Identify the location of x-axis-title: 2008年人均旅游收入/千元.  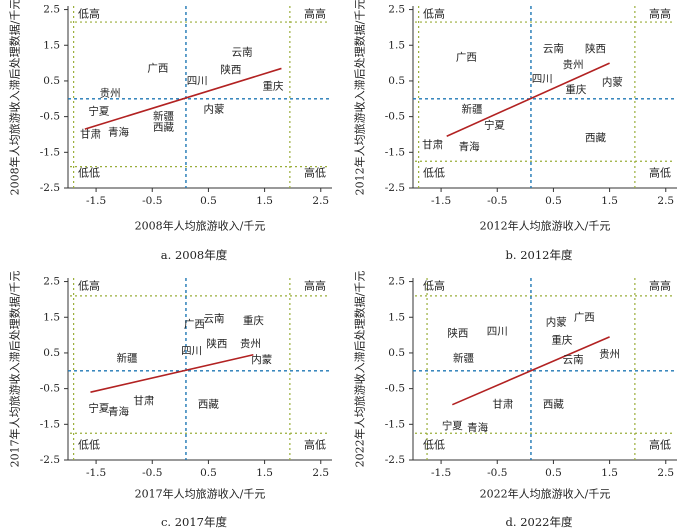
(200, 226).